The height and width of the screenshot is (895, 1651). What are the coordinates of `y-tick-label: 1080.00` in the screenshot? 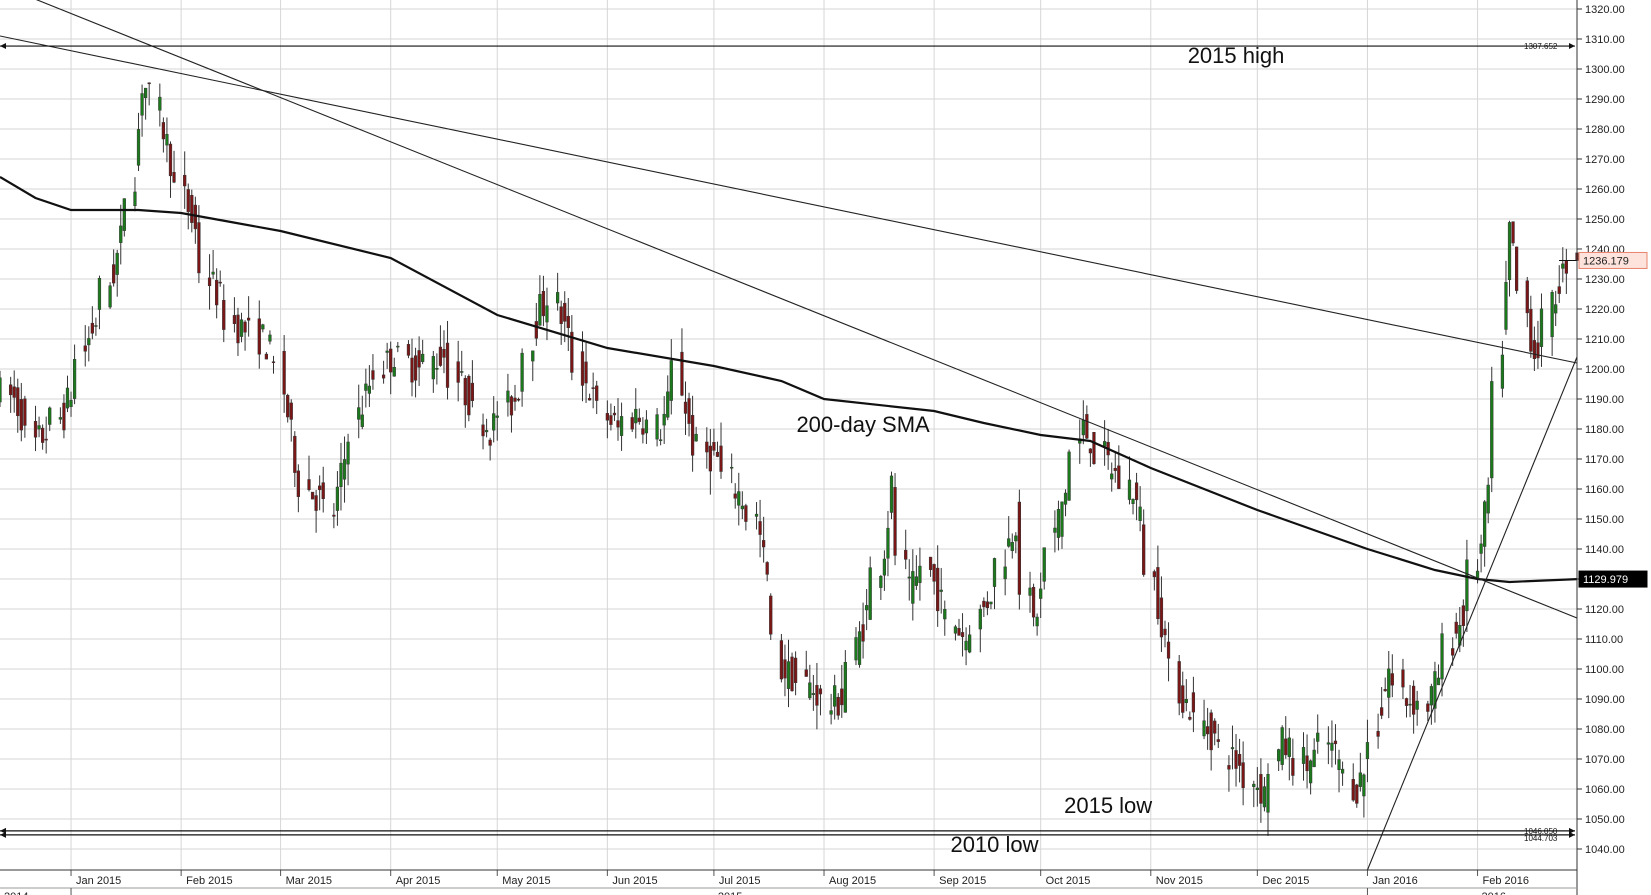 It's located at (1605, 730).